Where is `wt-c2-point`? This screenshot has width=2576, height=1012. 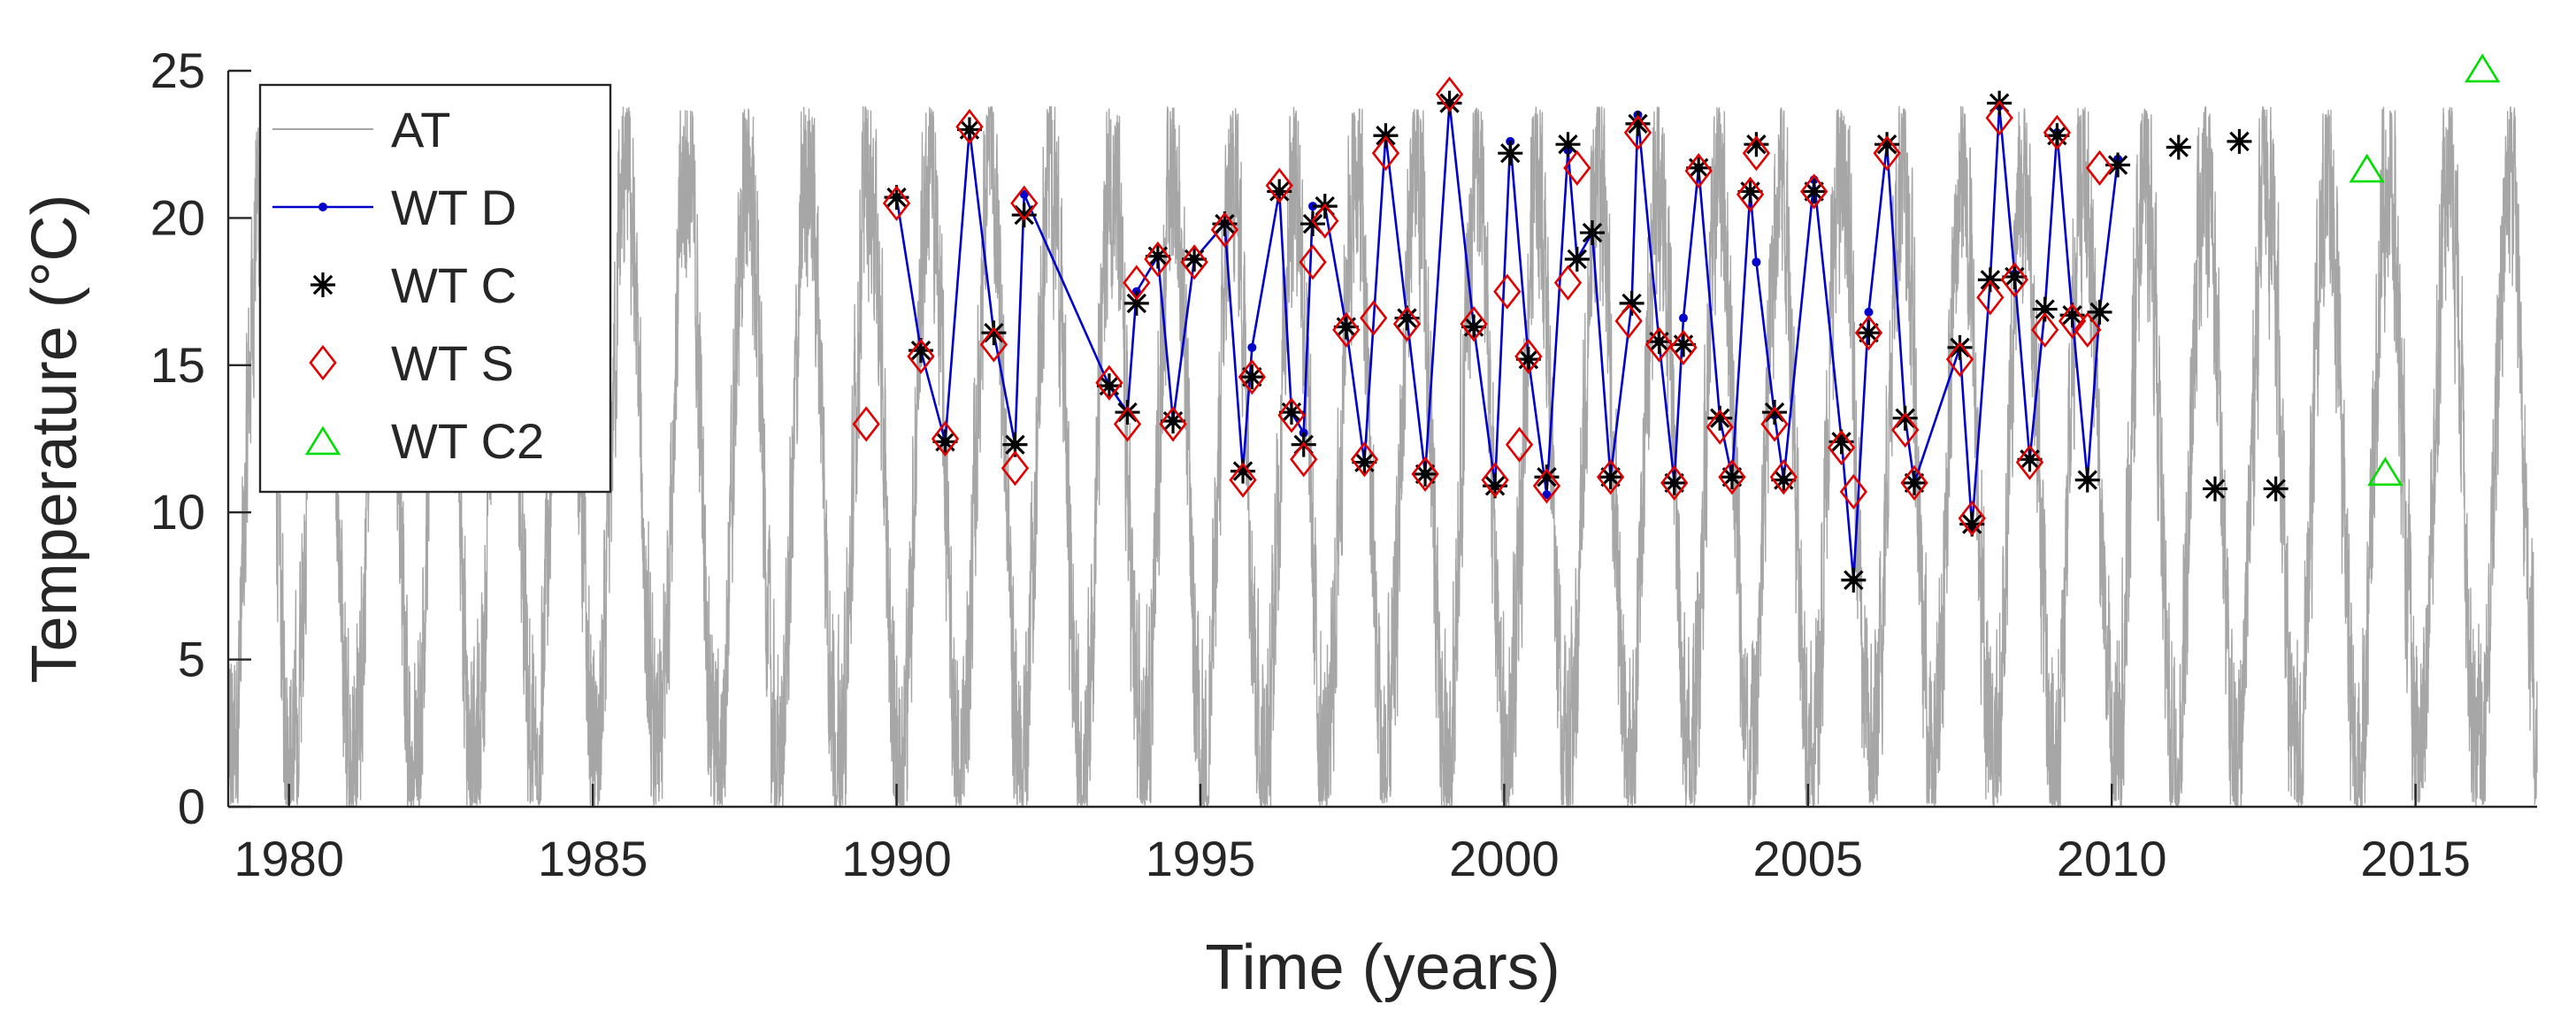 wt-c2-point is located at coordinates (2367, 168).